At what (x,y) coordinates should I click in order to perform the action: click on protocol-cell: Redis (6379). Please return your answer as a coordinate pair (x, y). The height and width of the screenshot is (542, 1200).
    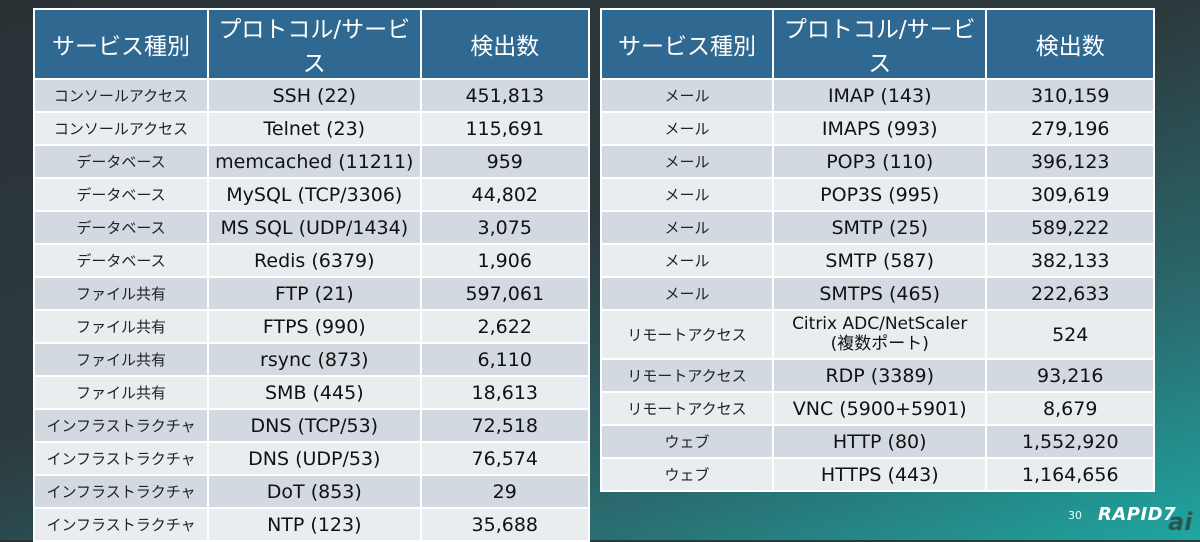
    Looking at the image, I should click on (314, 260).